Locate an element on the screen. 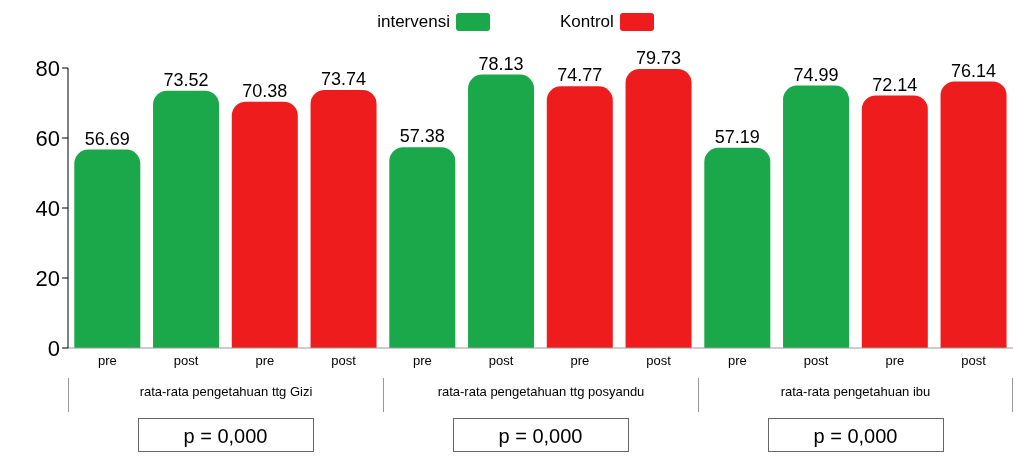  y-tick-label: 20 is located at coordinates (47, 278).